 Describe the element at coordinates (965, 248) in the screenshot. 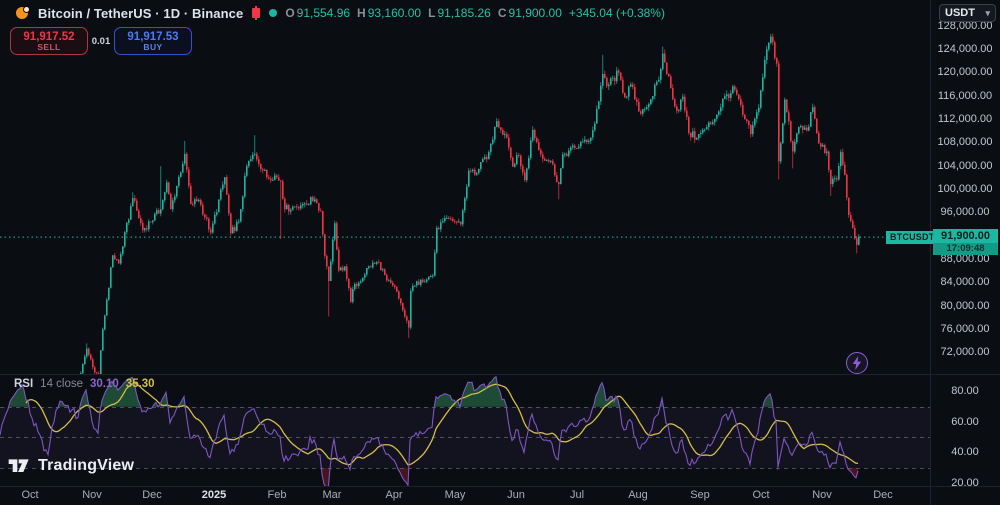

I see `bar-close-countdown: 17:09:48` at that location.